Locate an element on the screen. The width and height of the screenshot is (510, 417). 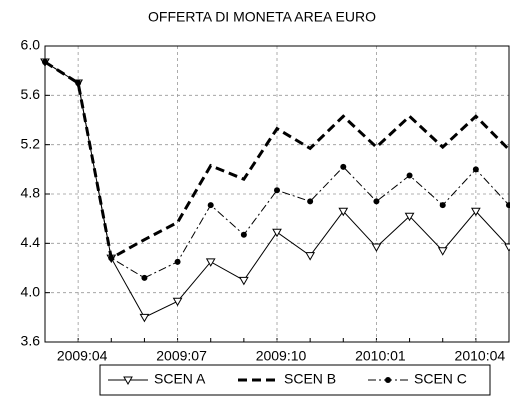
legend-label: SCEN A is located at coordinates (180, 379).